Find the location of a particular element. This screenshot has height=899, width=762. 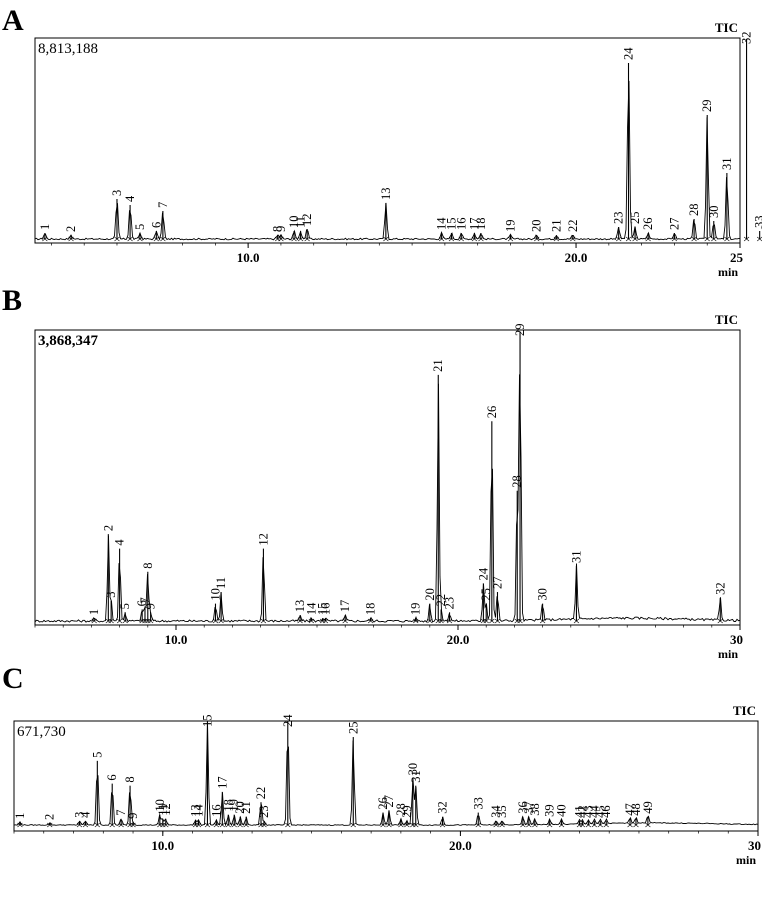

peak-label: 18 is located at coordinates (371, 609).